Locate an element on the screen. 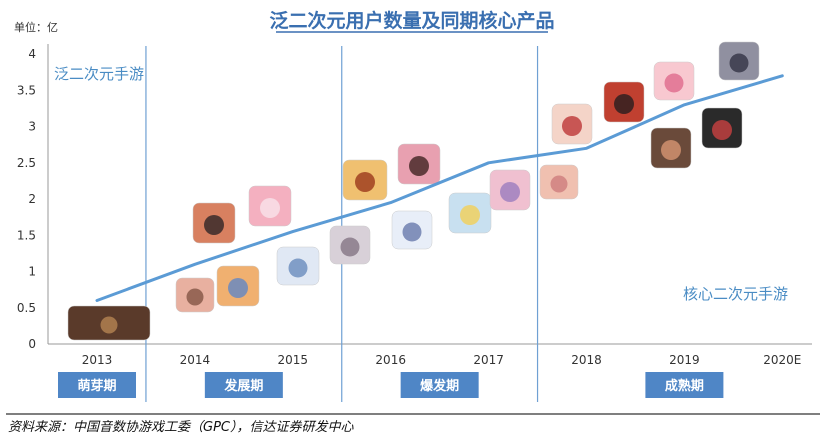 The height and width of the screenshot is (448, 824). phase-label: 发展期 is located at coordinates (243, 386).